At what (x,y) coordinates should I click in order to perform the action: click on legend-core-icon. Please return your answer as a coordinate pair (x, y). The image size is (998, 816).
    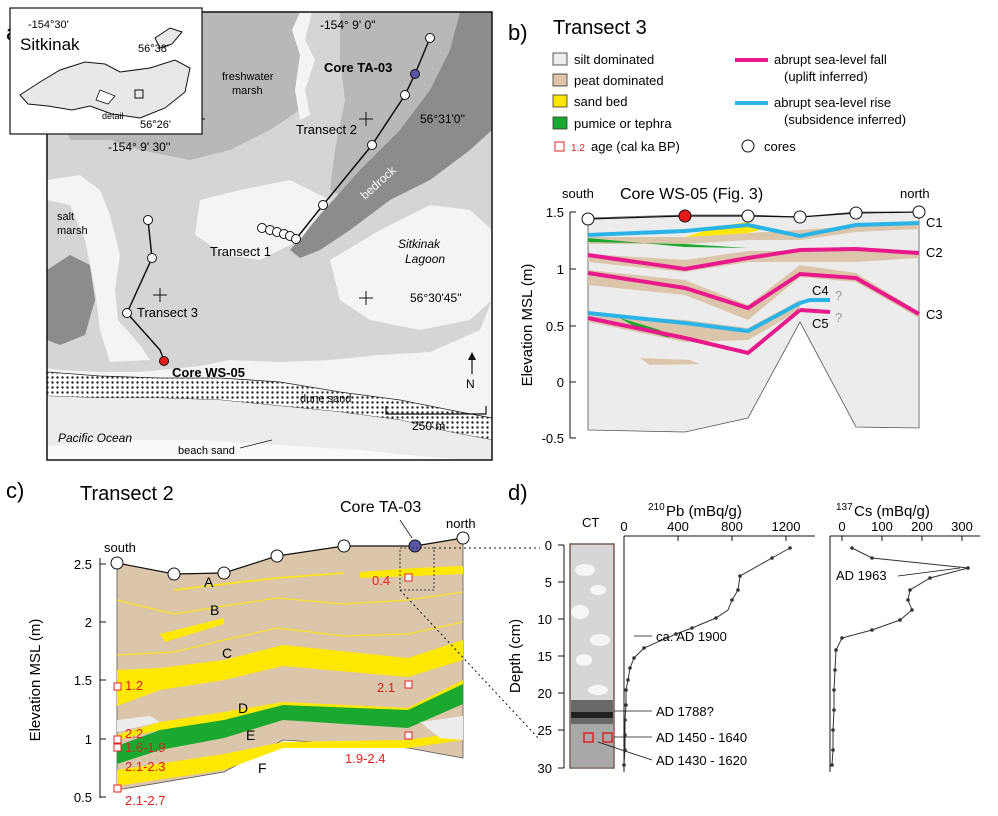
    Looking at the image, I should click on (748, 146).